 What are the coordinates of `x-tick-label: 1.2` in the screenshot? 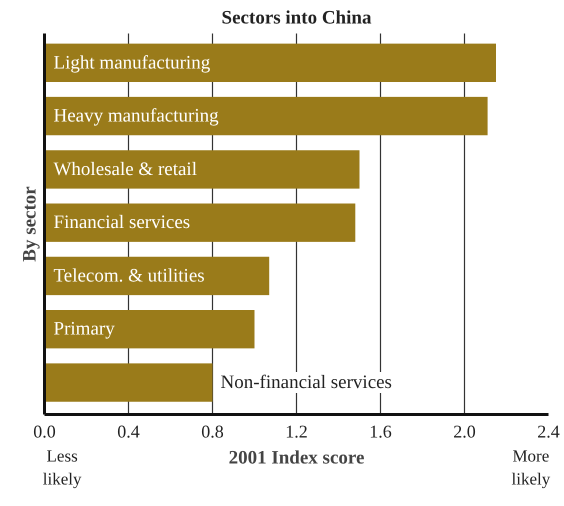 It's located at (296, 432).